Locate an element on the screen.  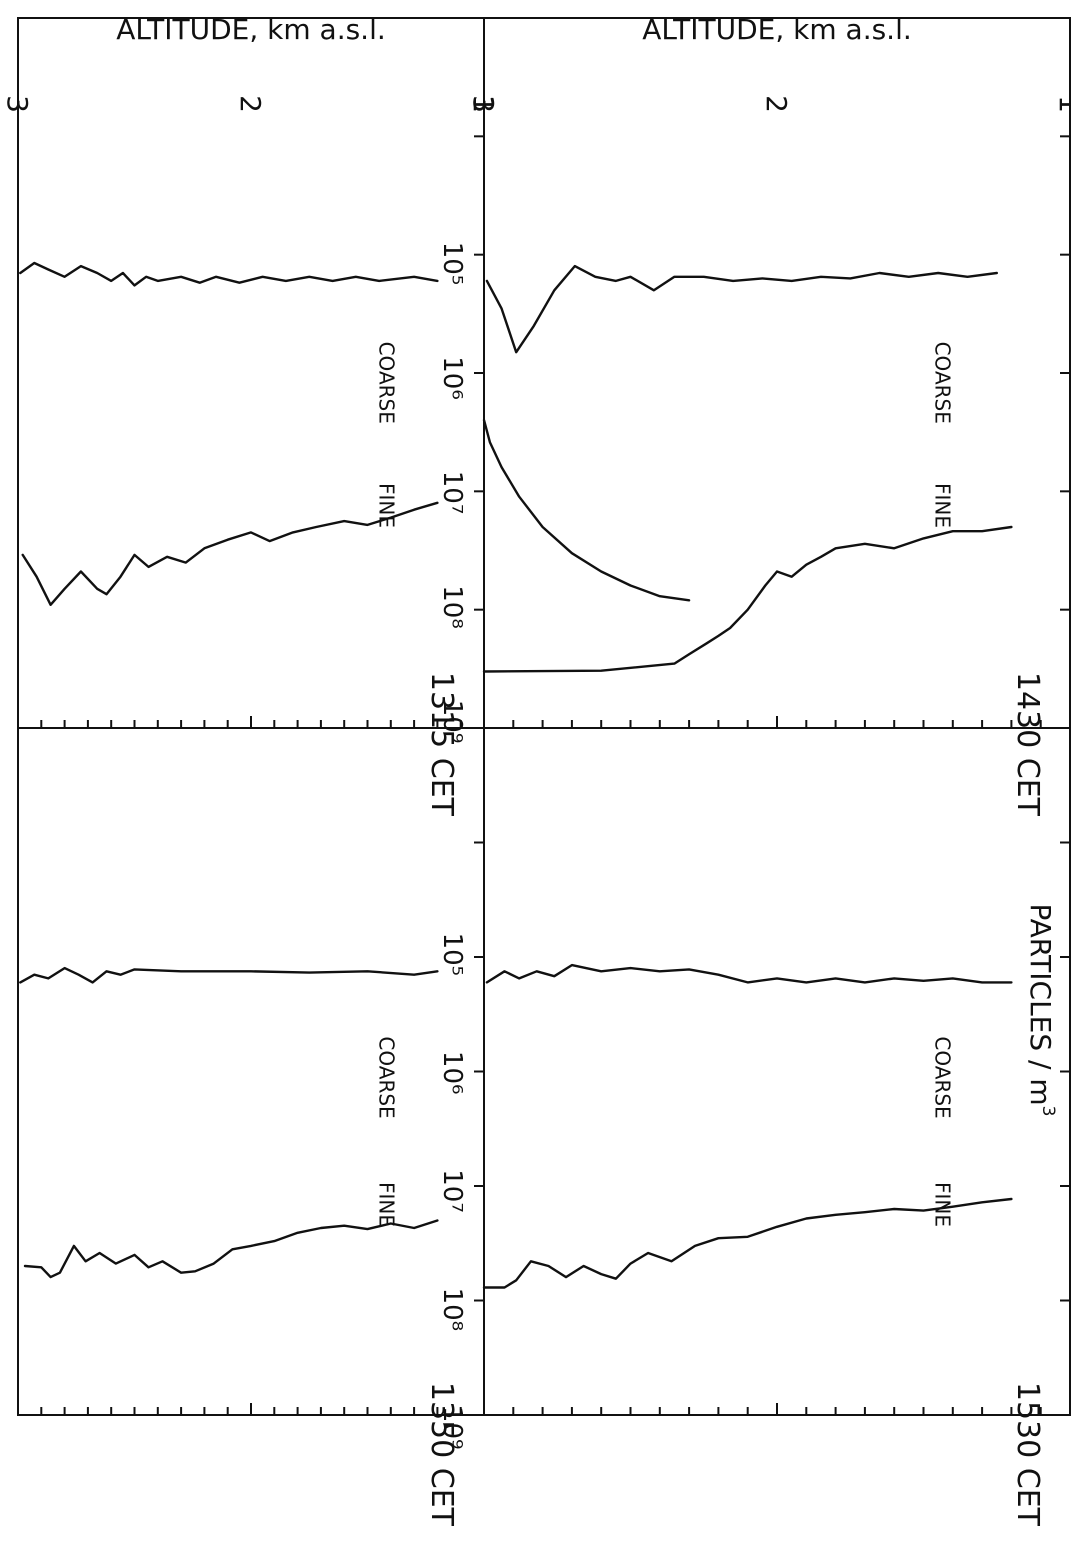
panel-title: 1530 CET is located at coordinates (1027, 1454).